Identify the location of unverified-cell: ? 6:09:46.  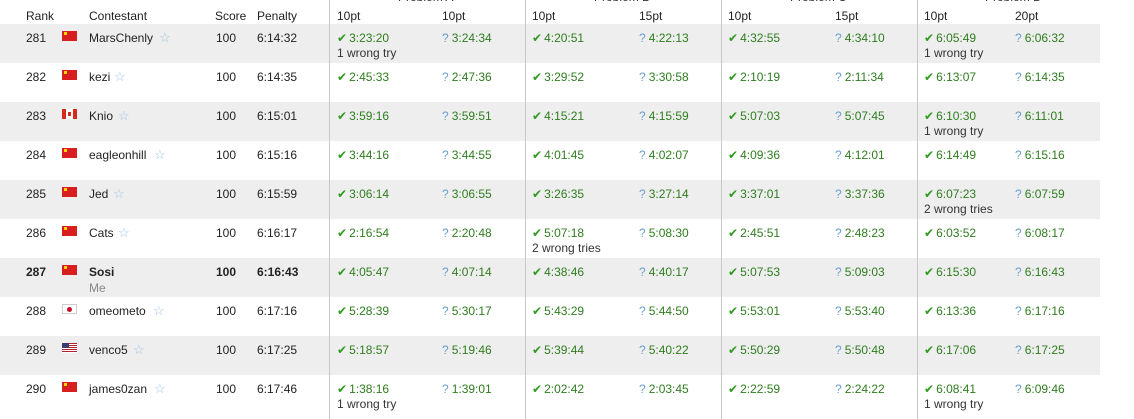
(1040, 389).